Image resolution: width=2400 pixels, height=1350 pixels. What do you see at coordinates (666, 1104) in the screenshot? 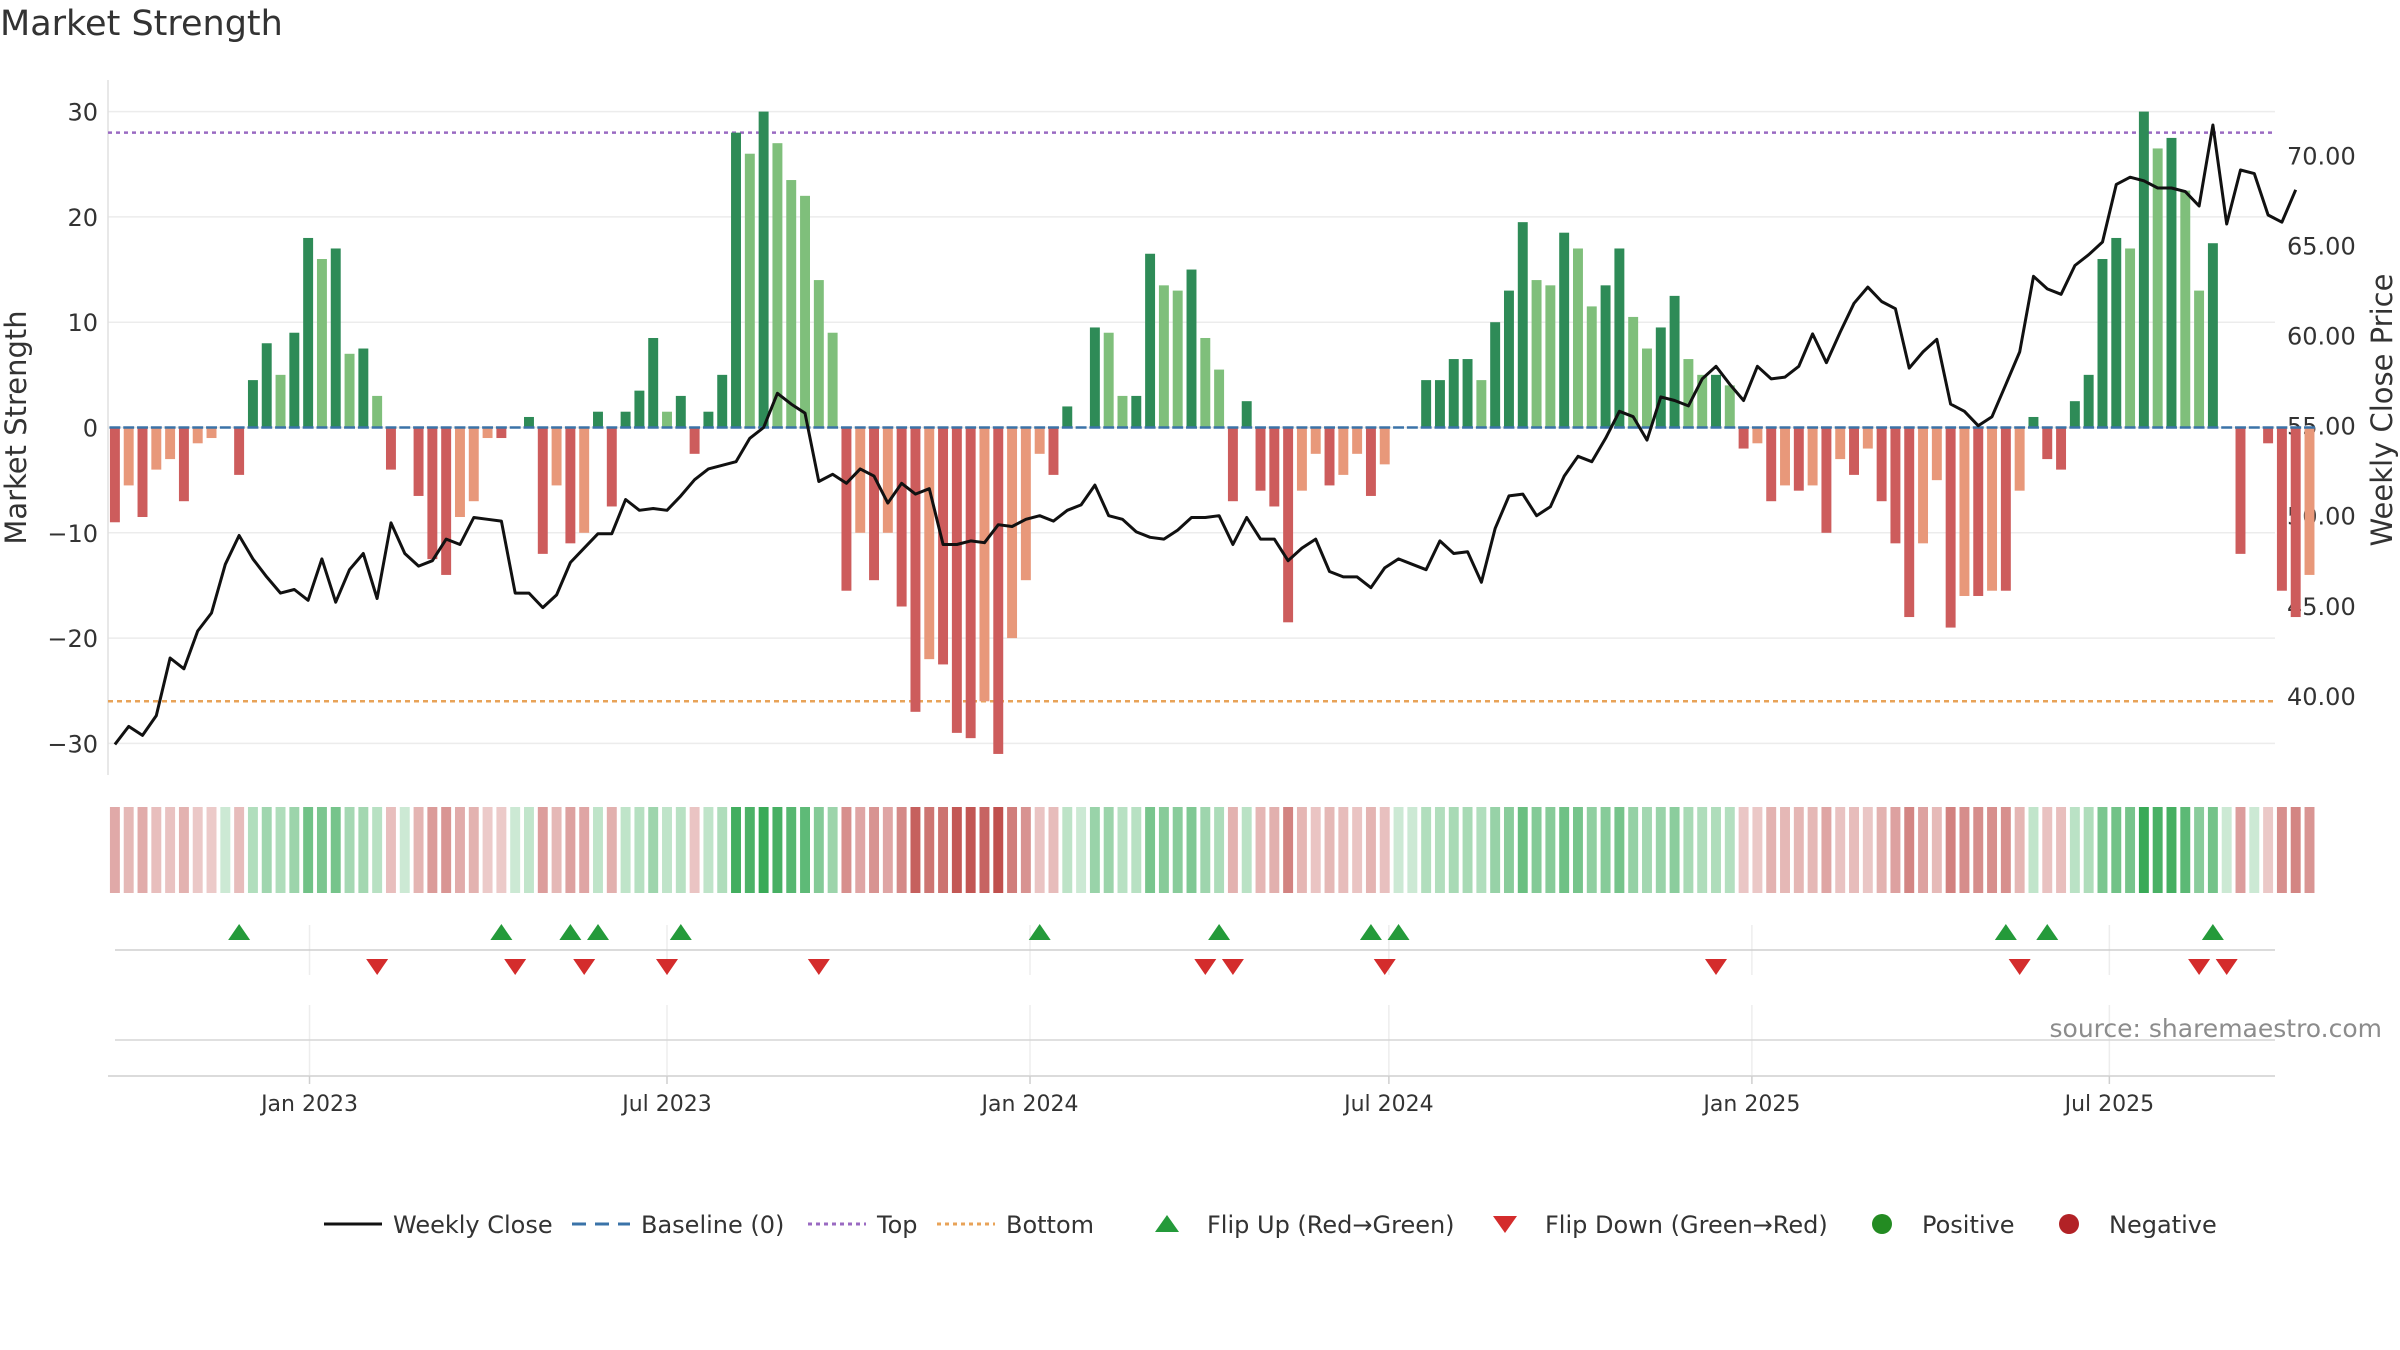
I see `x-tick-label: Jul 2023` at bounding box center [666, 1104].